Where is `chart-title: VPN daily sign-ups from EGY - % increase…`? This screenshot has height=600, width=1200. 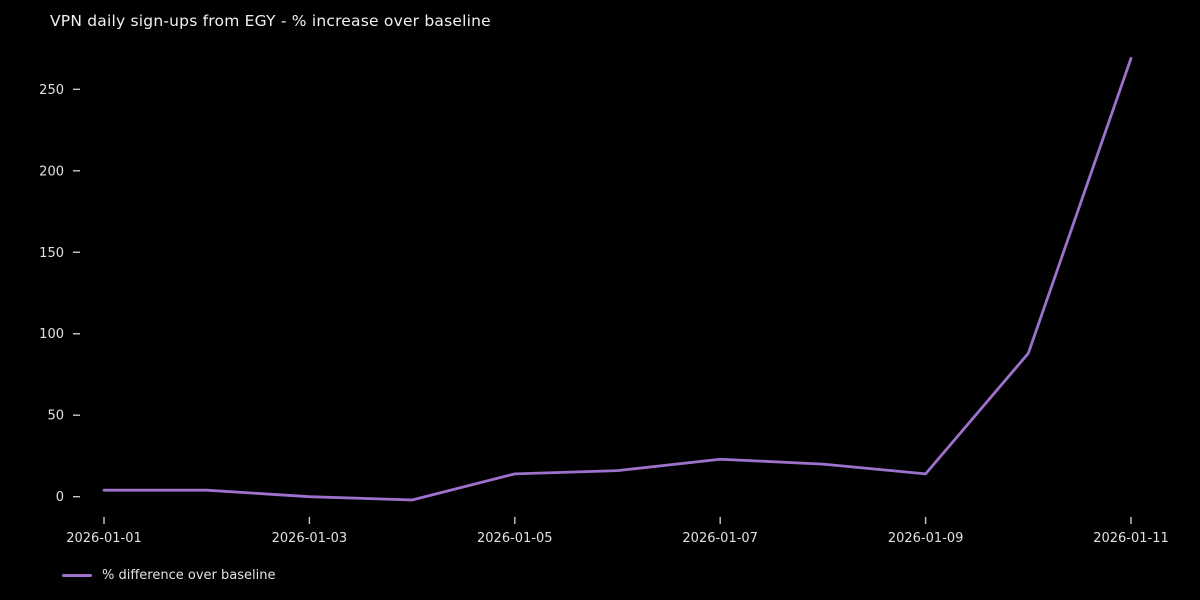
chart-title: VPN daily sign-ups from EGY - % increase… is located at coordinates (270, 21).